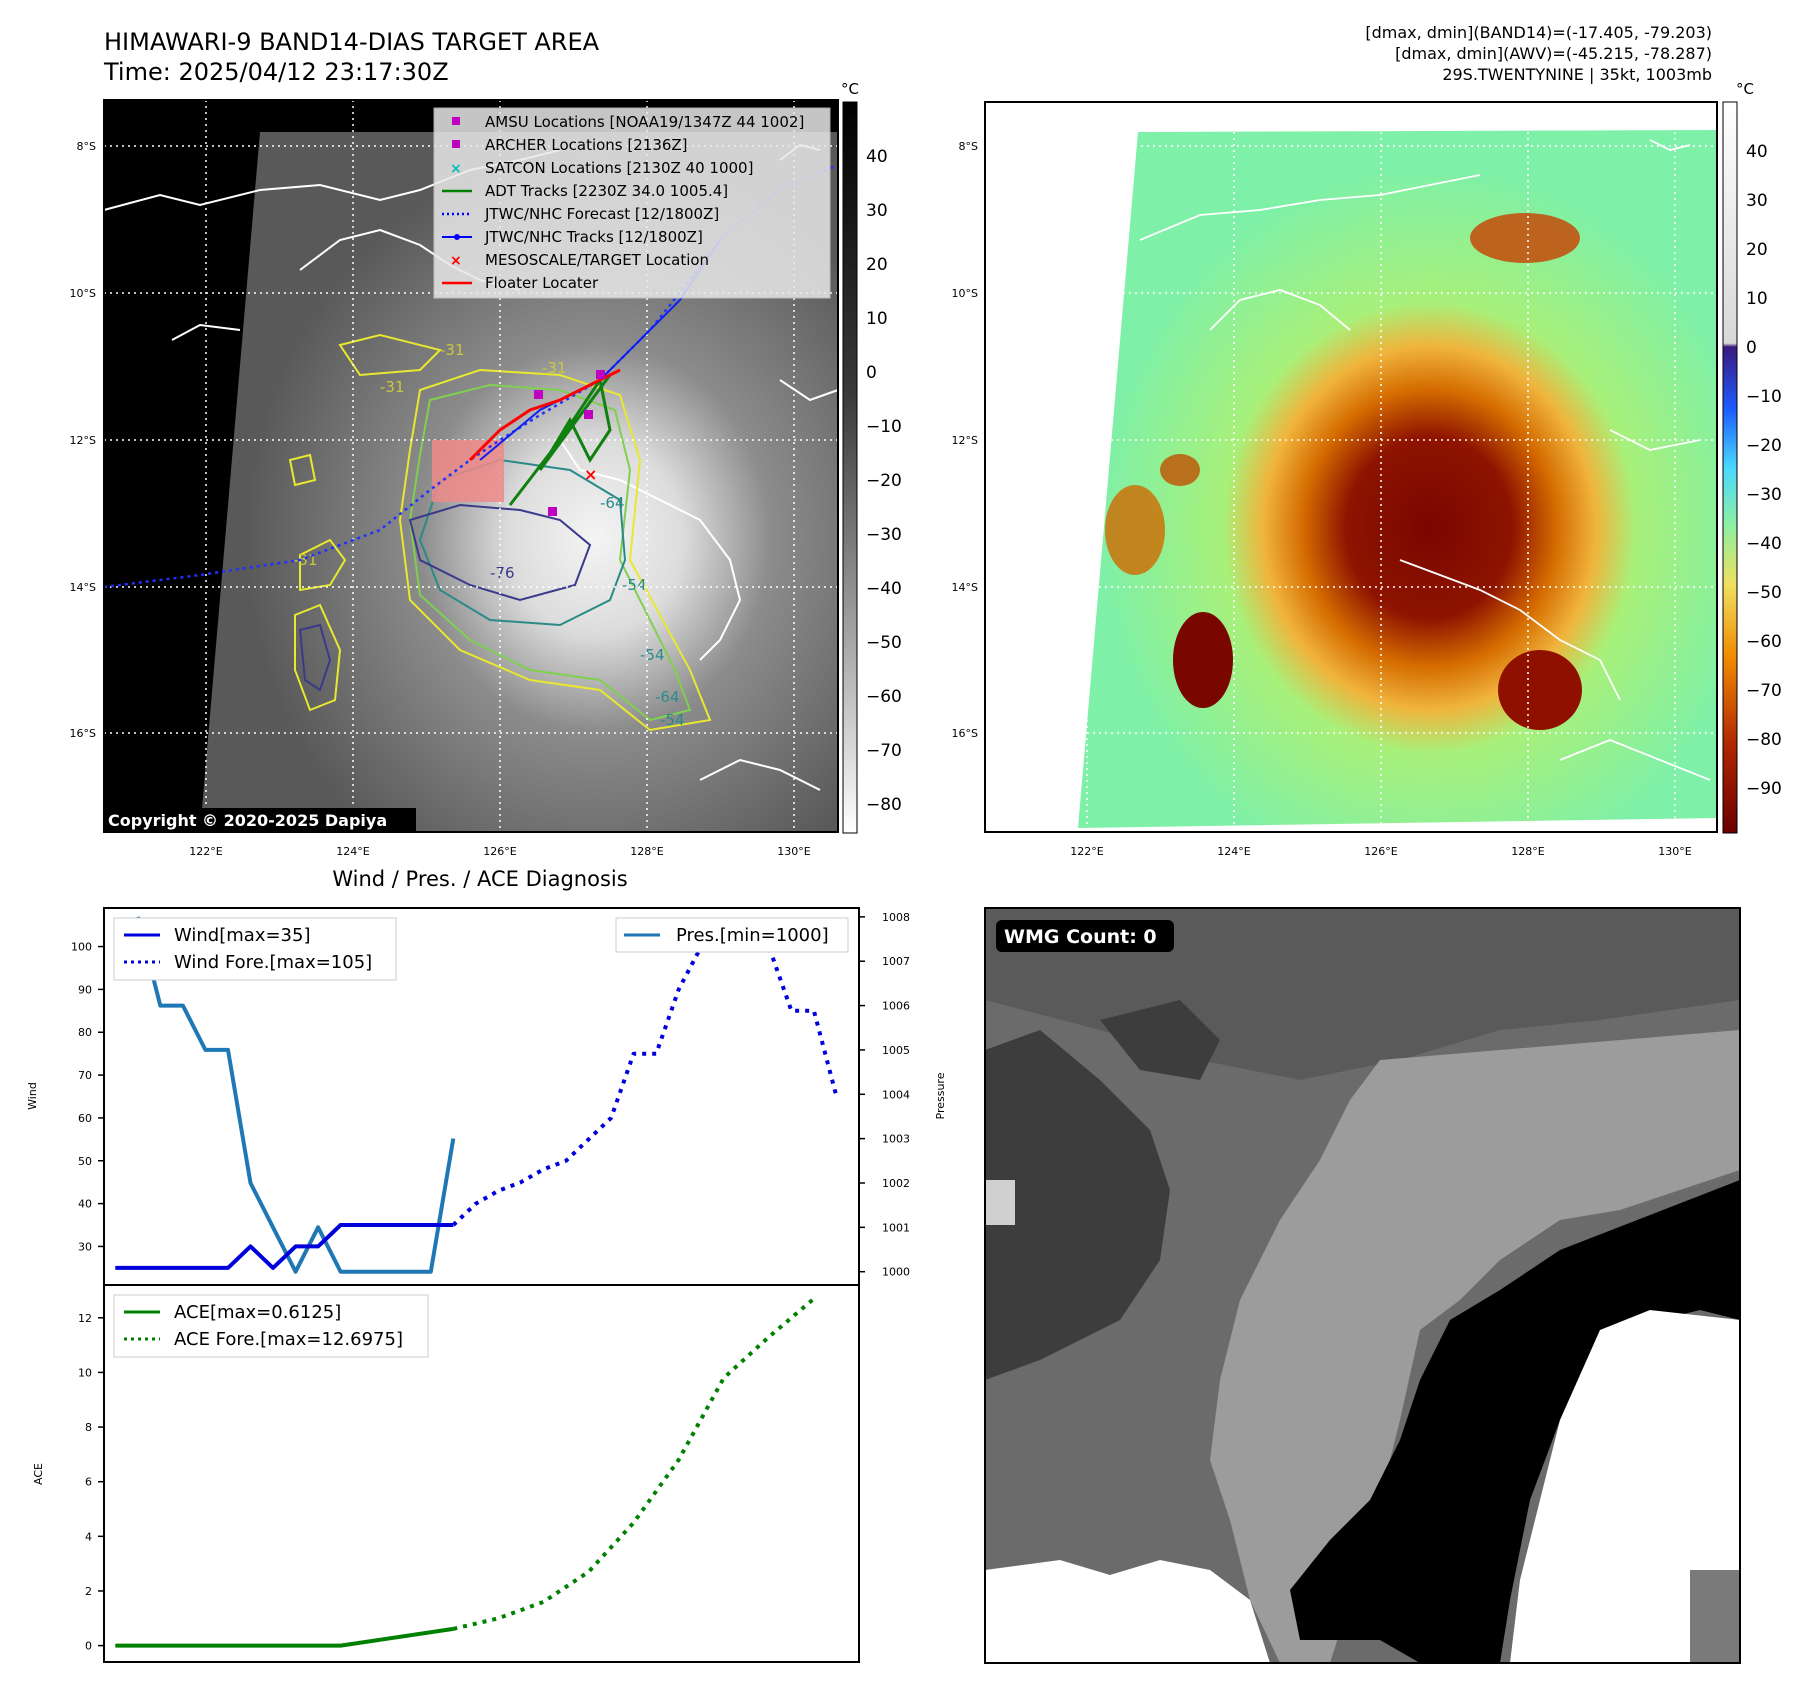 The height and width of the screenshot is (1690, 1797). Describe the element at coordinates (606, 191) in the screenshot. I see `legend-label: ADT Tracks [2230Z 34.0 1005.4]` at that location.